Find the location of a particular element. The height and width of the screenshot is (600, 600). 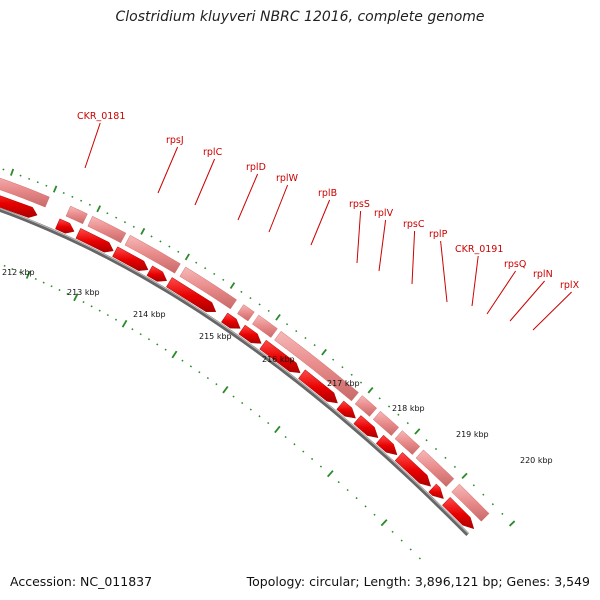

kbp-label: 219 kbp is located at coordinates (472, 434).